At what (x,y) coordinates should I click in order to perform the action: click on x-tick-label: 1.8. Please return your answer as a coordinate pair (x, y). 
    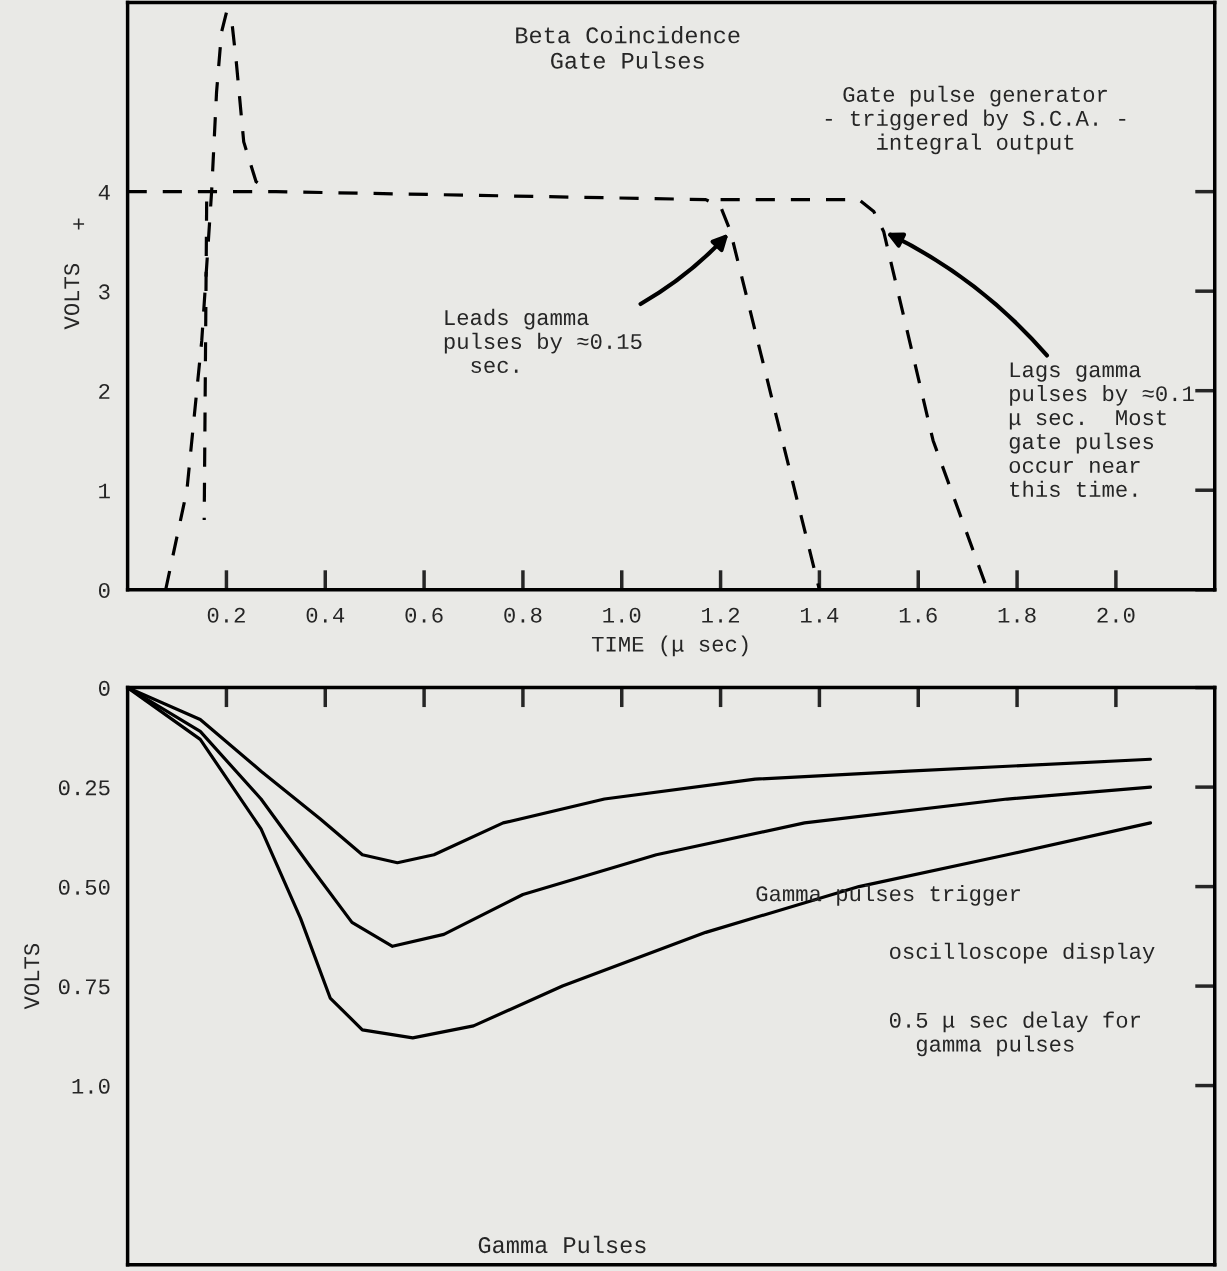
    Looking at the image, I should click on (1017, 615).